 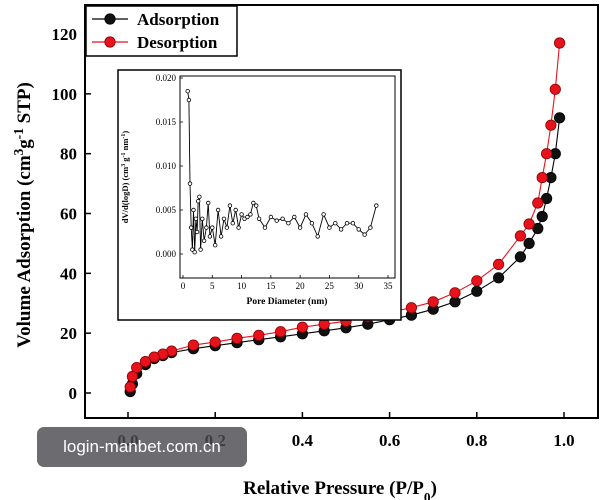 I want to click on legend-marker-adsorption, so click(x=110, y=19).